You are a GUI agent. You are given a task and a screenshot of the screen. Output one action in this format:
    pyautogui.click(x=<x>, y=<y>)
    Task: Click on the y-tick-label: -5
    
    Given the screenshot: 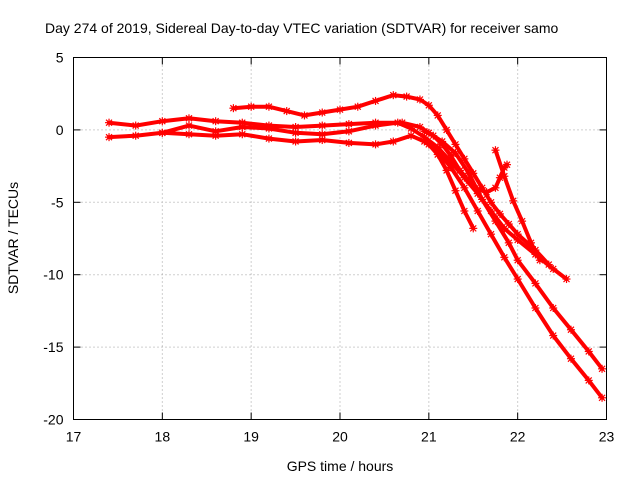 What is the action you would take?
    pyautogui.click(x=57, y=202)
    